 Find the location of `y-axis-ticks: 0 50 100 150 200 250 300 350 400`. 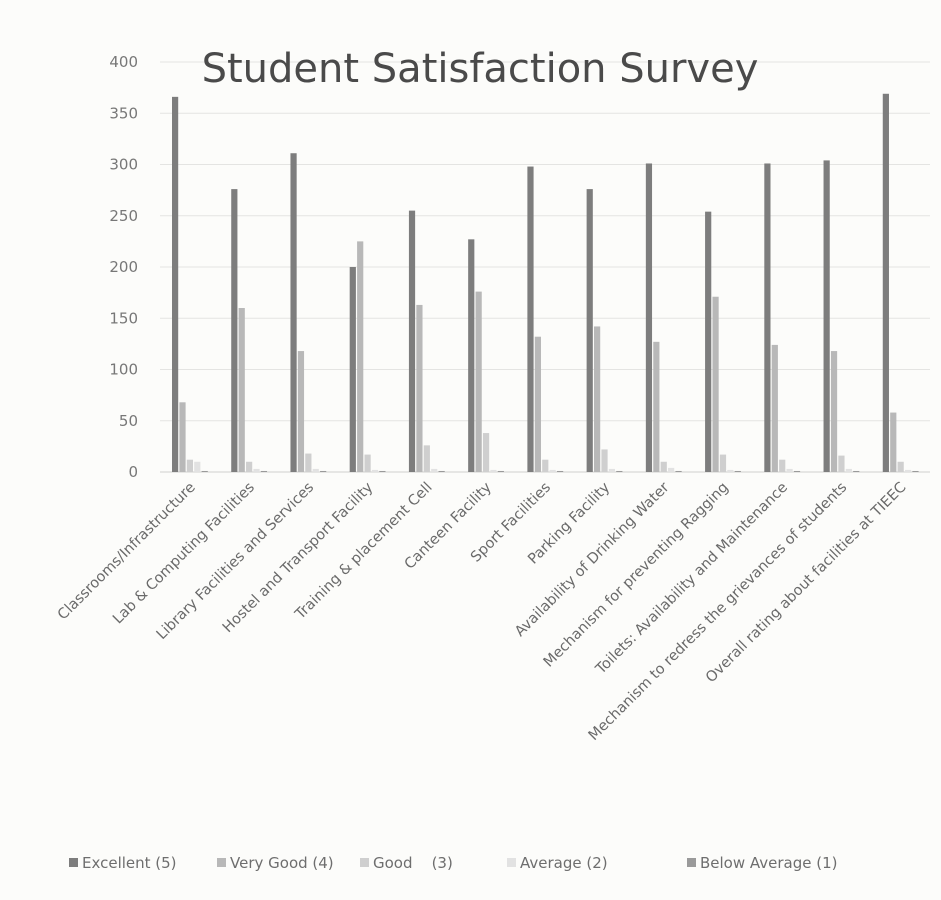

y-axis-ticks: 0 50 100 150 200 250 300 350 400 is located at coordinates (123, 267).